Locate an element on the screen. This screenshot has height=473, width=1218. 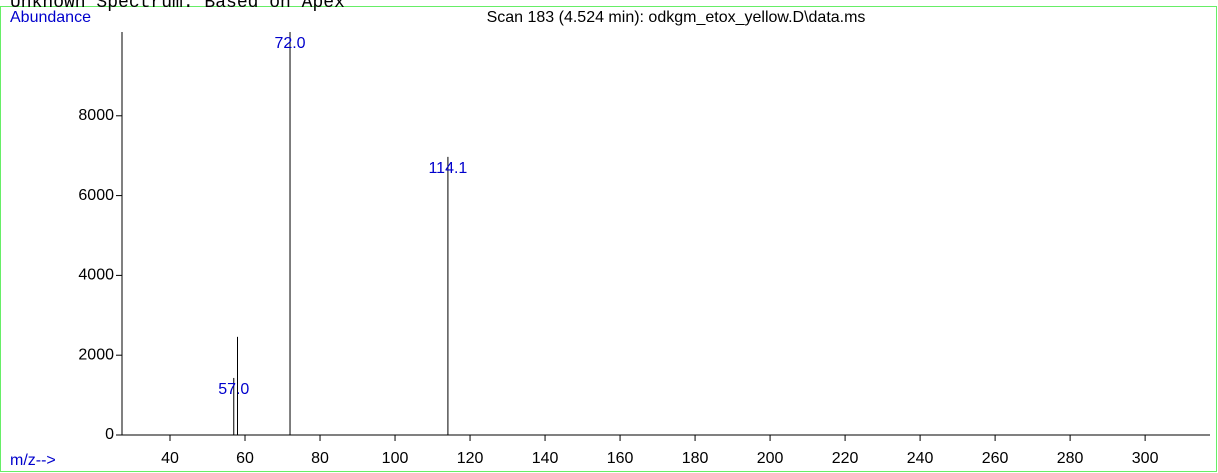
peak-label: 114.1 is located at coordinates (447, 168).